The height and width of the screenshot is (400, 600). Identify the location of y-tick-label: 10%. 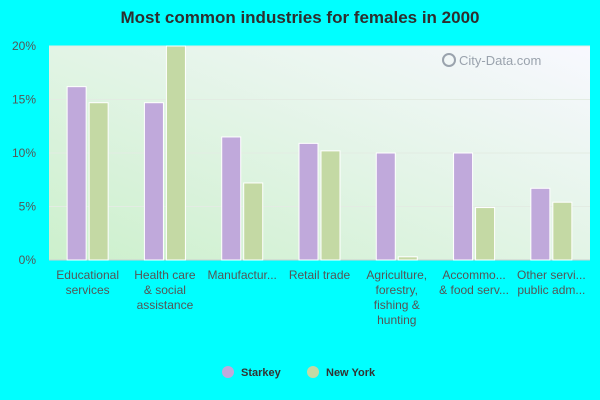
(24, 153).